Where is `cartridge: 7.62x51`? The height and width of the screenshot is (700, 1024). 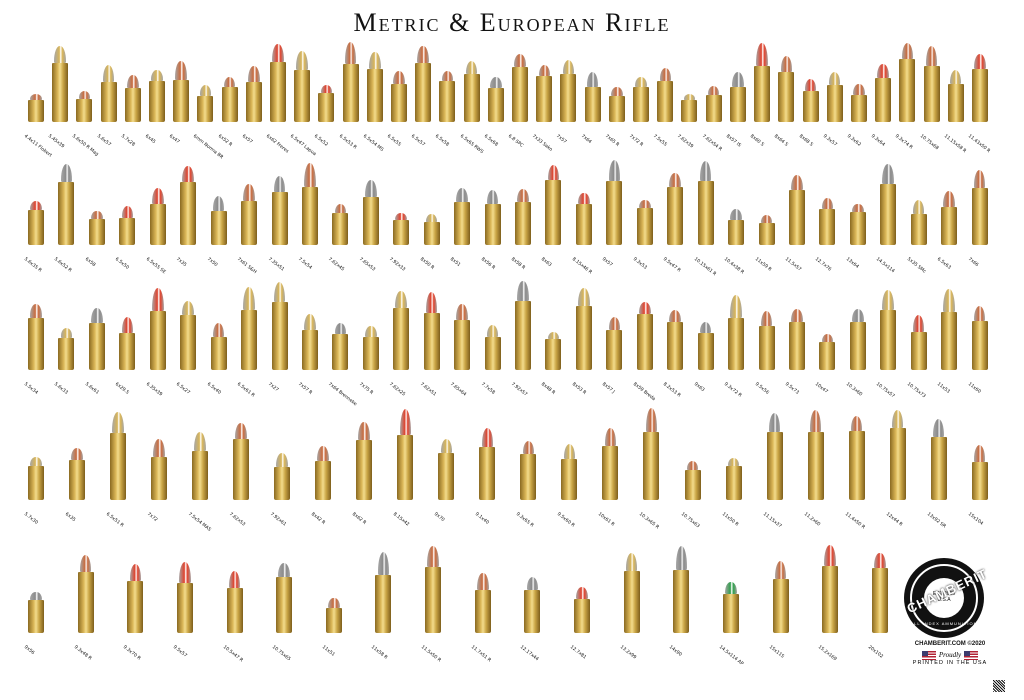
cartridge: 7.62x51 is located at coordinates (429, 344).